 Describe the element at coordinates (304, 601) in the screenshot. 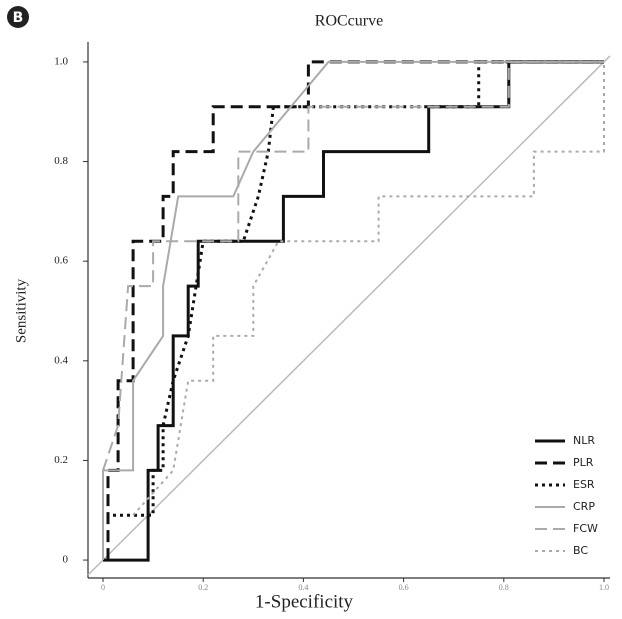

I see `x-axis-label: 1-Specificity` at that location.